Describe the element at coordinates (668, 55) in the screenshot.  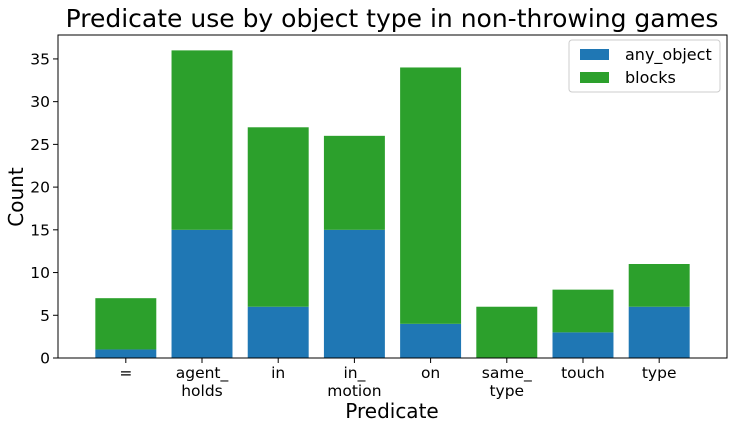
I see `legend-label-any-object: any_object` at that location.